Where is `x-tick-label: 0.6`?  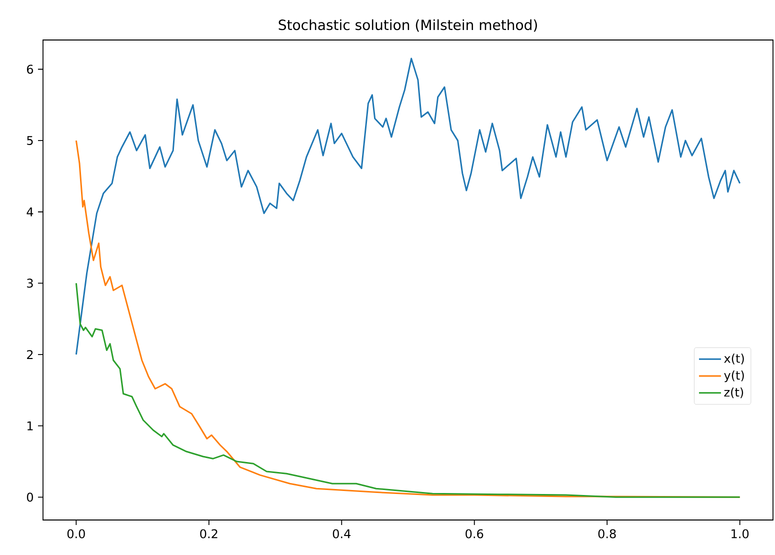 x-tick-label: 0.6 is located at coordinates (475, 533).